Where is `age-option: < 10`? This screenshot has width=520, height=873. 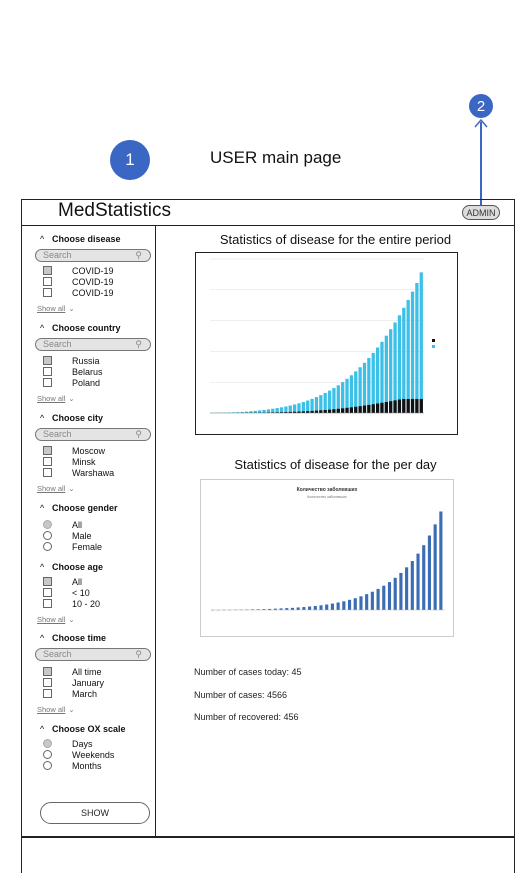
age-option: < 10 is located at coordinates (98, 593).